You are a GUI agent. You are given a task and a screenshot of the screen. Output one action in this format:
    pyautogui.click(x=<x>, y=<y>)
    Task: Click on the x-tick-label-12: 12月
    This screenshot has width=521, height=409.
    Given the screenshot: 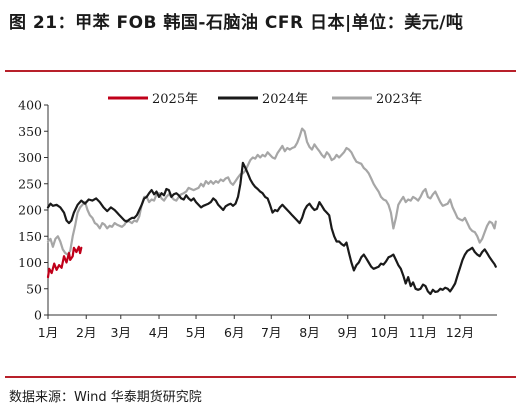 What is the action you would take?
    pyautogui.click(x=460, y=332)
    